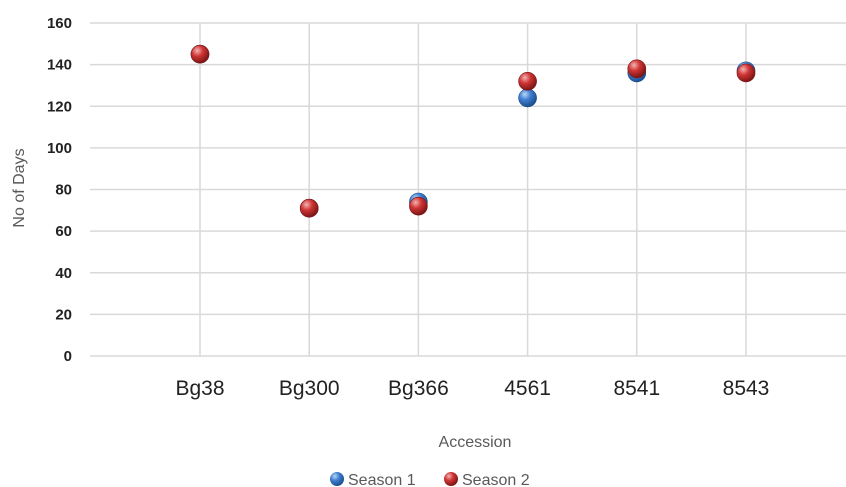  I want to click on y-tick-label: 0, so click(68, 356).